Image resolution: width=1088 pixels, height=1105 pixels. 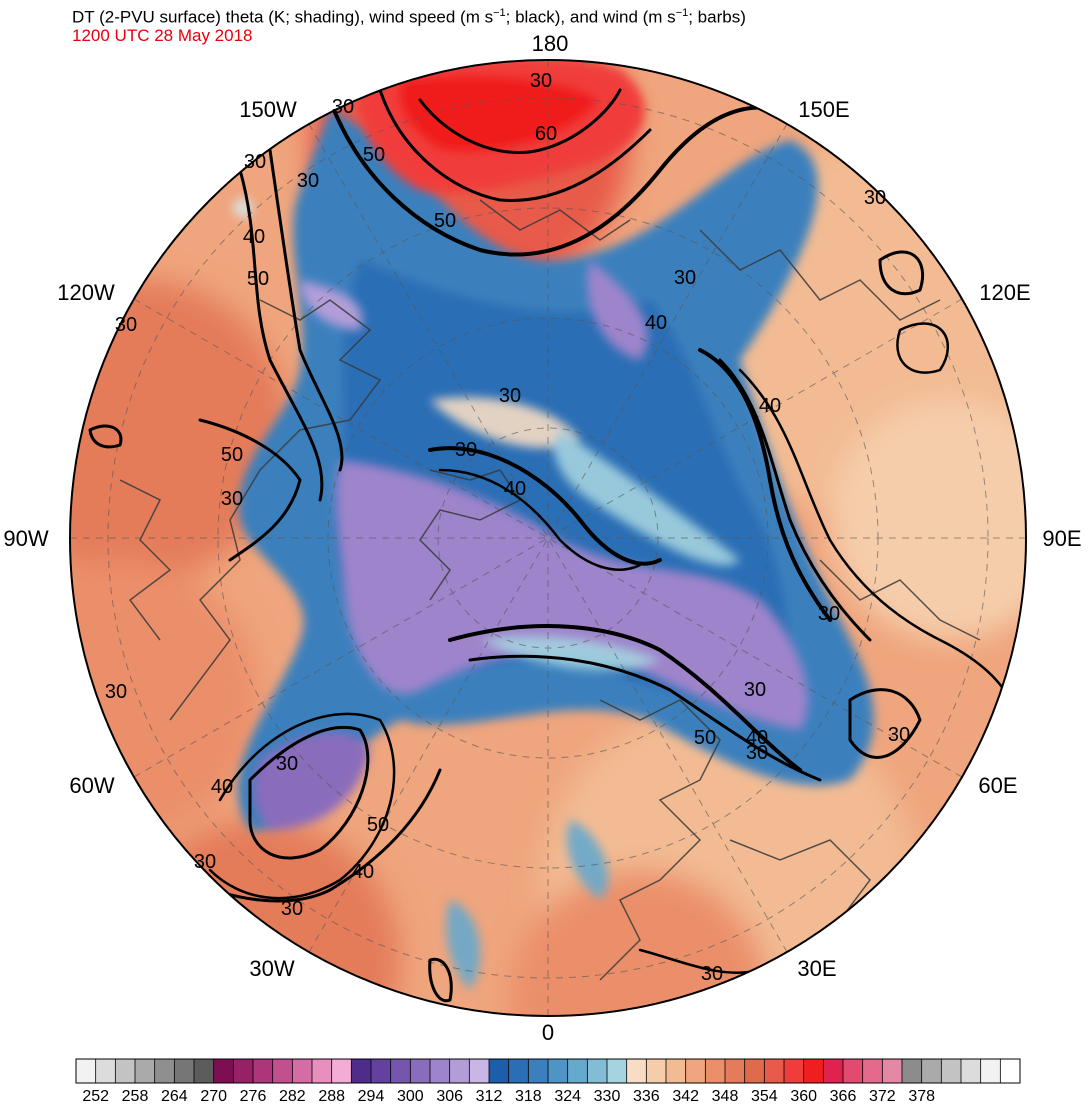 What do you see at coordinates (25, 538) in the screenshot?
I see `lon-label-90w: 90W` at bounding box center [25, 538].